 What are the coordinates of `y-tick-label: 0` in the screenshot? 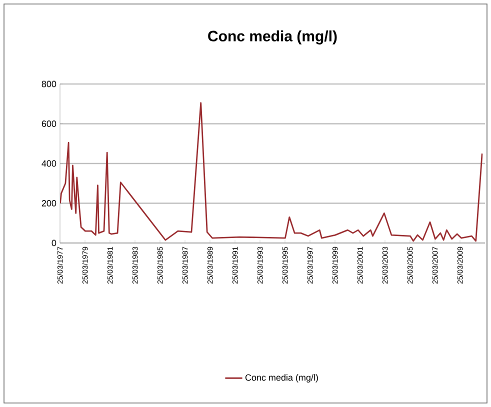 It's located at (54, 243).